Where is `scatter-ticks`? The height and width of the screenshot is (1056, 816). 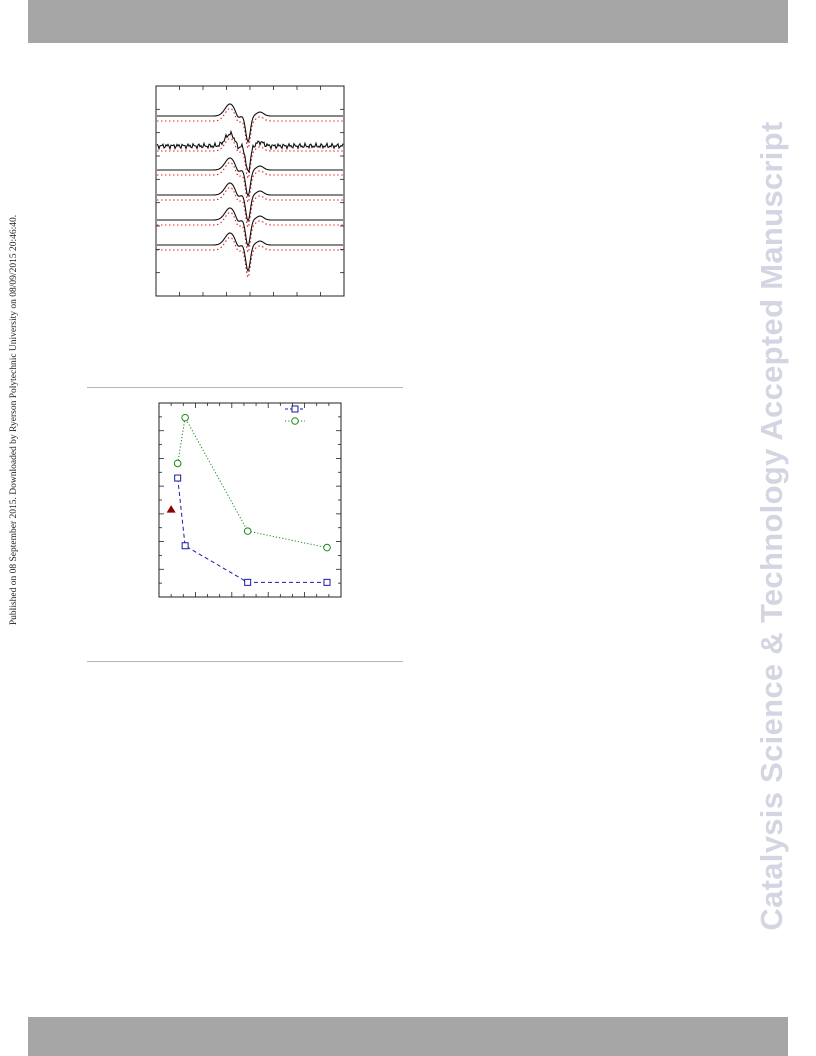 scatter-ticks is located at coordinates (250, 500).